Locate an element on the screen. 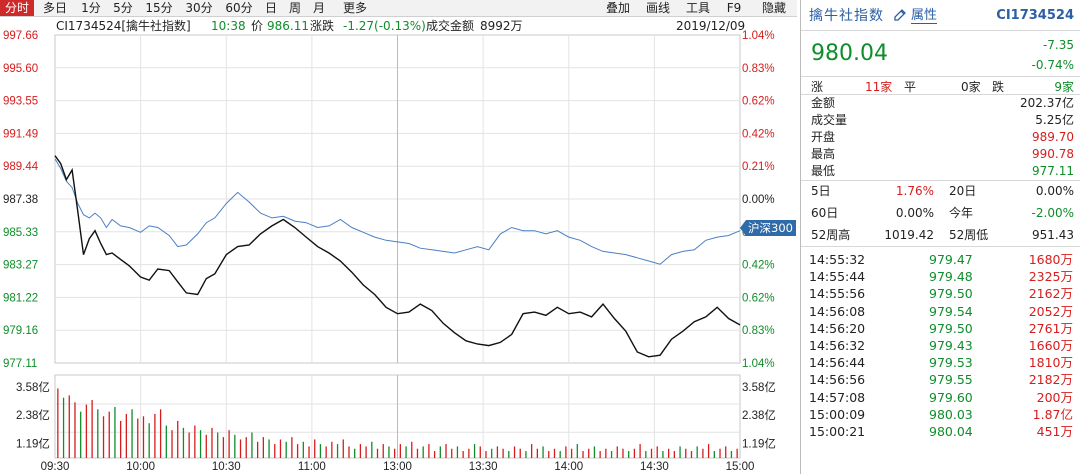 Image resolution: width=1080 pixels, height=474 pixels. draw-line-button: 画线 is located at coordinates (657, 8).